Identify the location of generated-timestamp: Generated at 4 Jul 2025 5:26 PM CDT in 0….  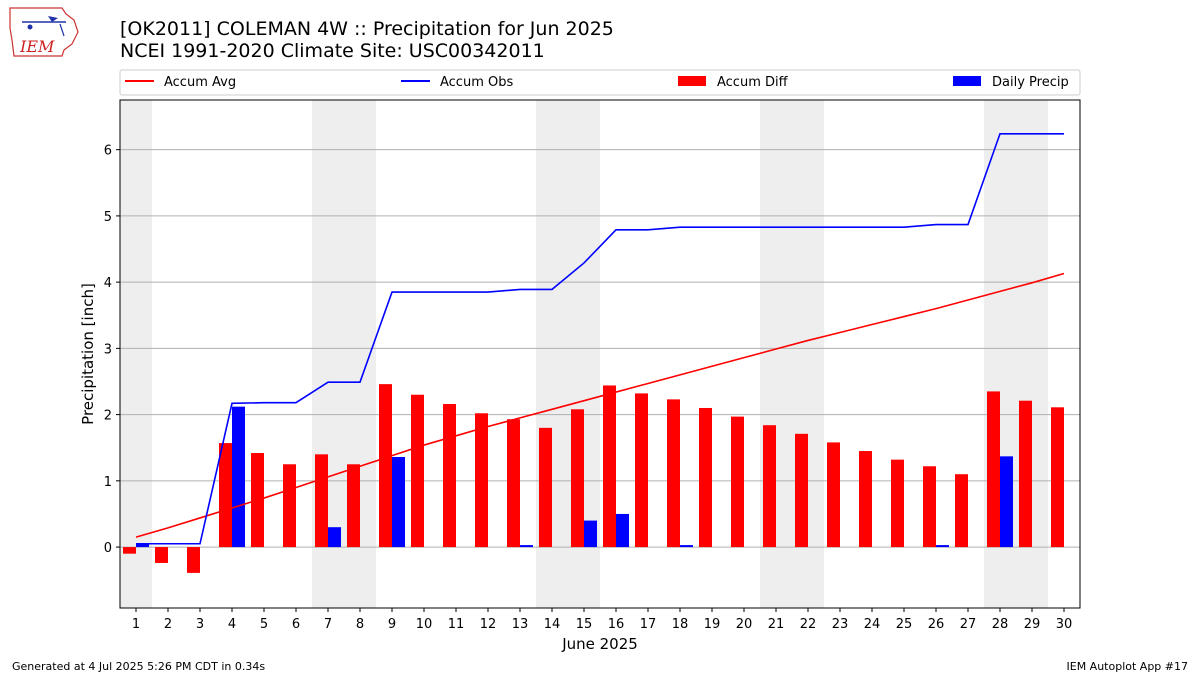
(139, 666).